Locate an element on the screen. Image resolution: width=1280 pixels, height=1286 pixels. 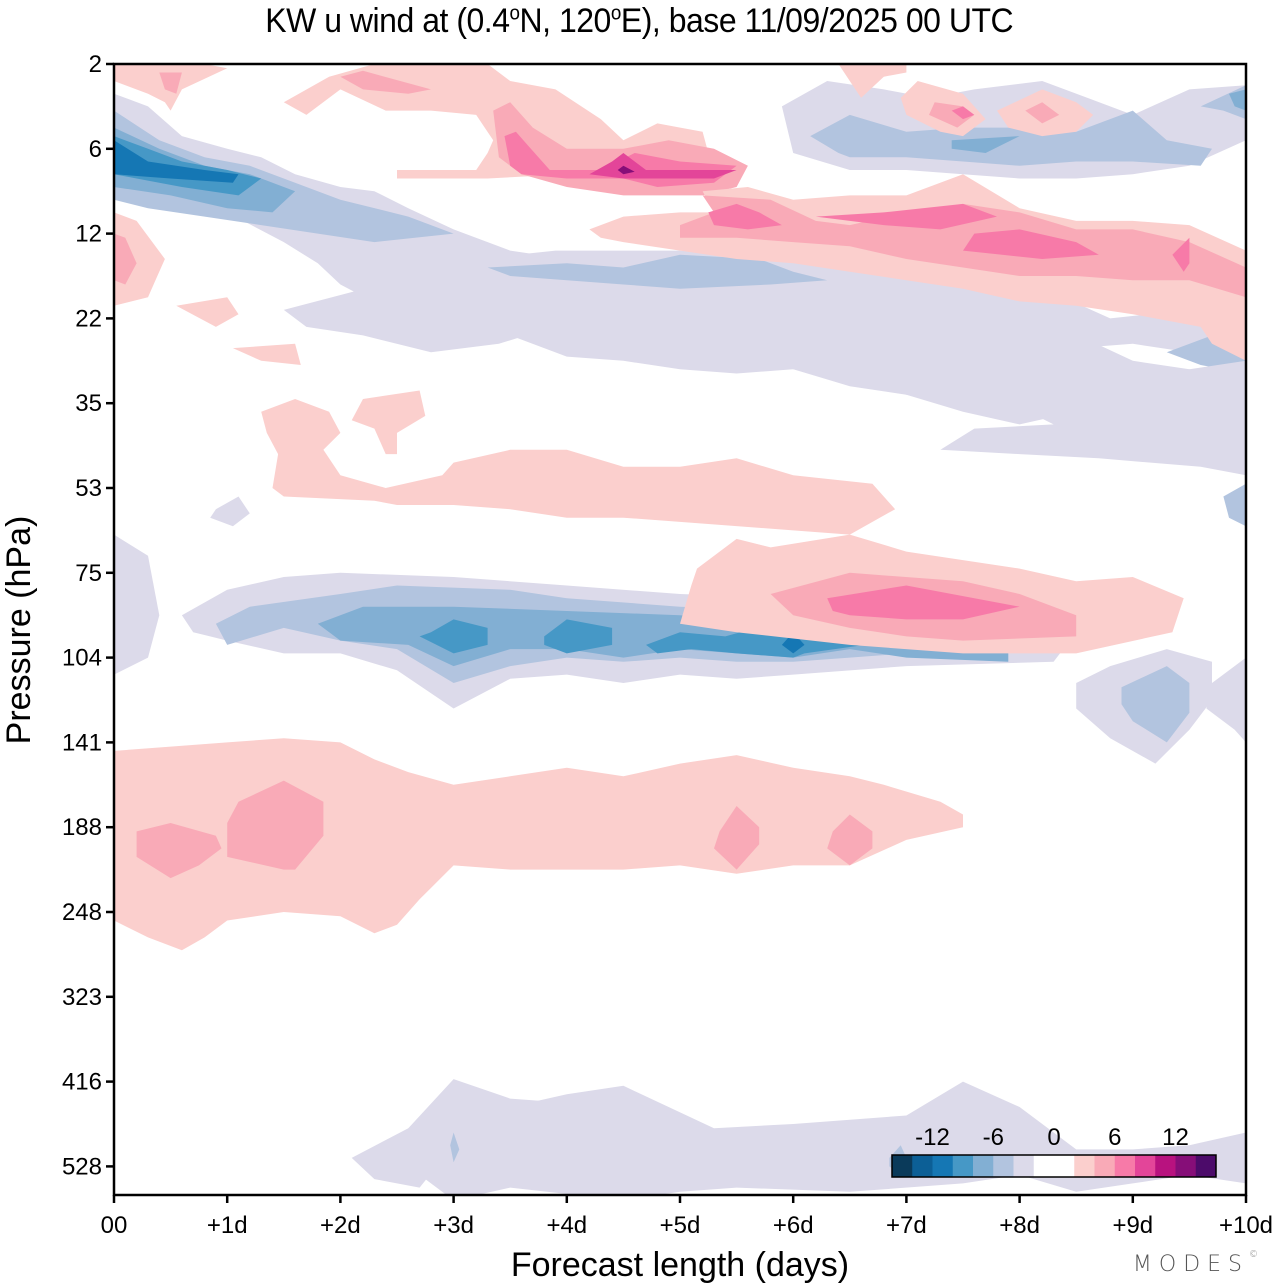
x-tick-label: +6d is located at coordinates (793, 1225).